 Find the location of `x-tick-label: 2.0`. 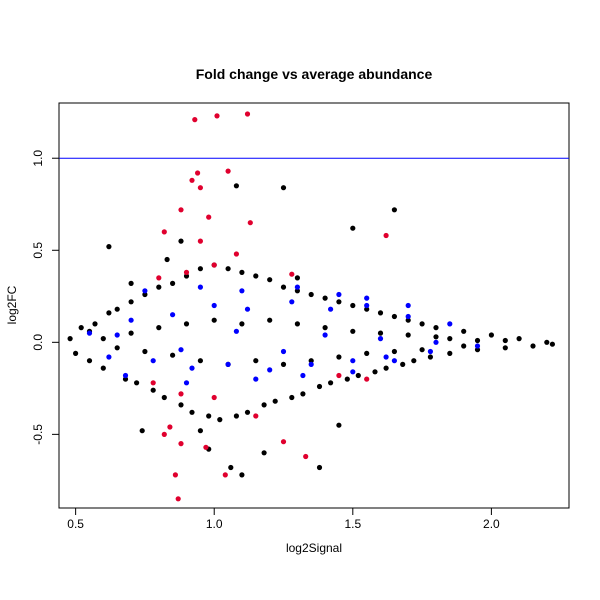

x-tick-label: 2.0 is located at coordinates (491, 524).